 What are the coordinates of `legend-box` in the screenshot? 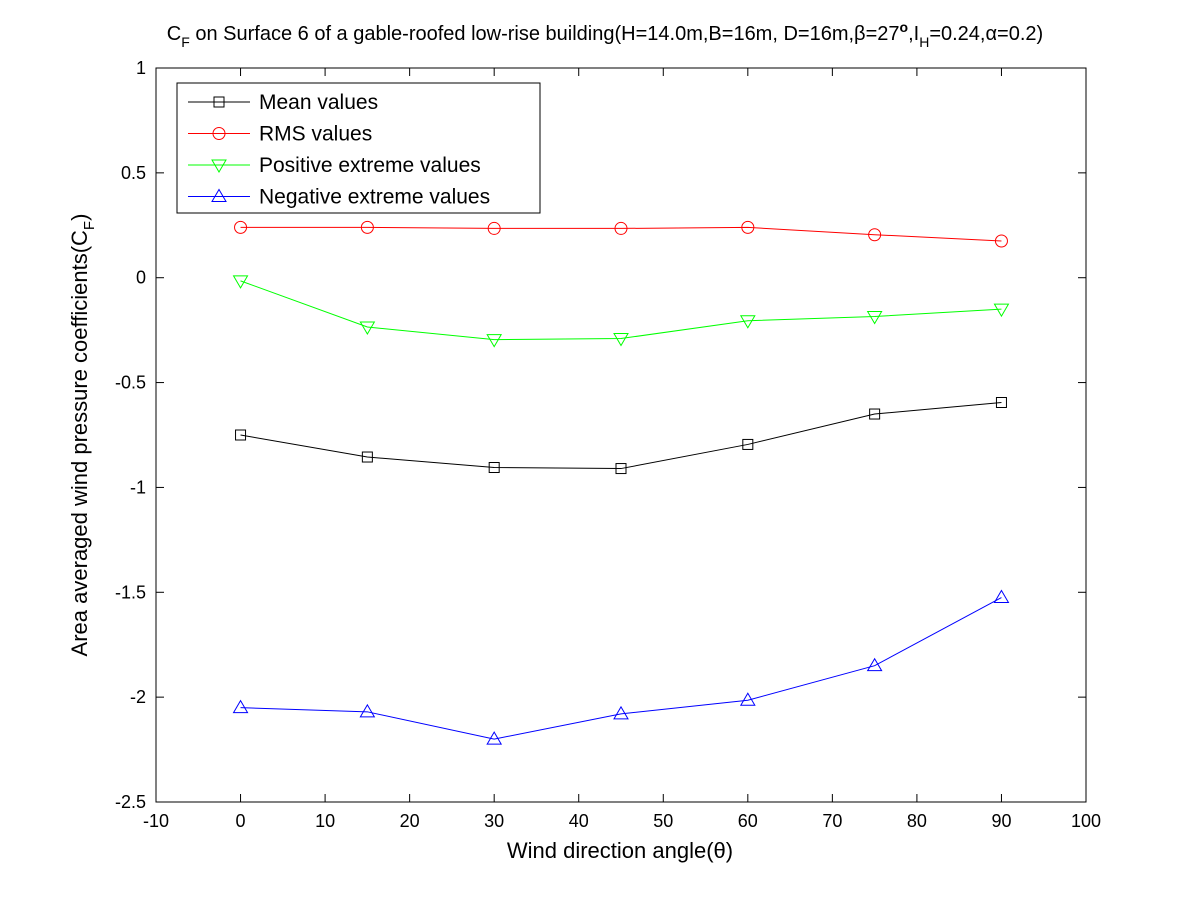 It's located at (358, 148).